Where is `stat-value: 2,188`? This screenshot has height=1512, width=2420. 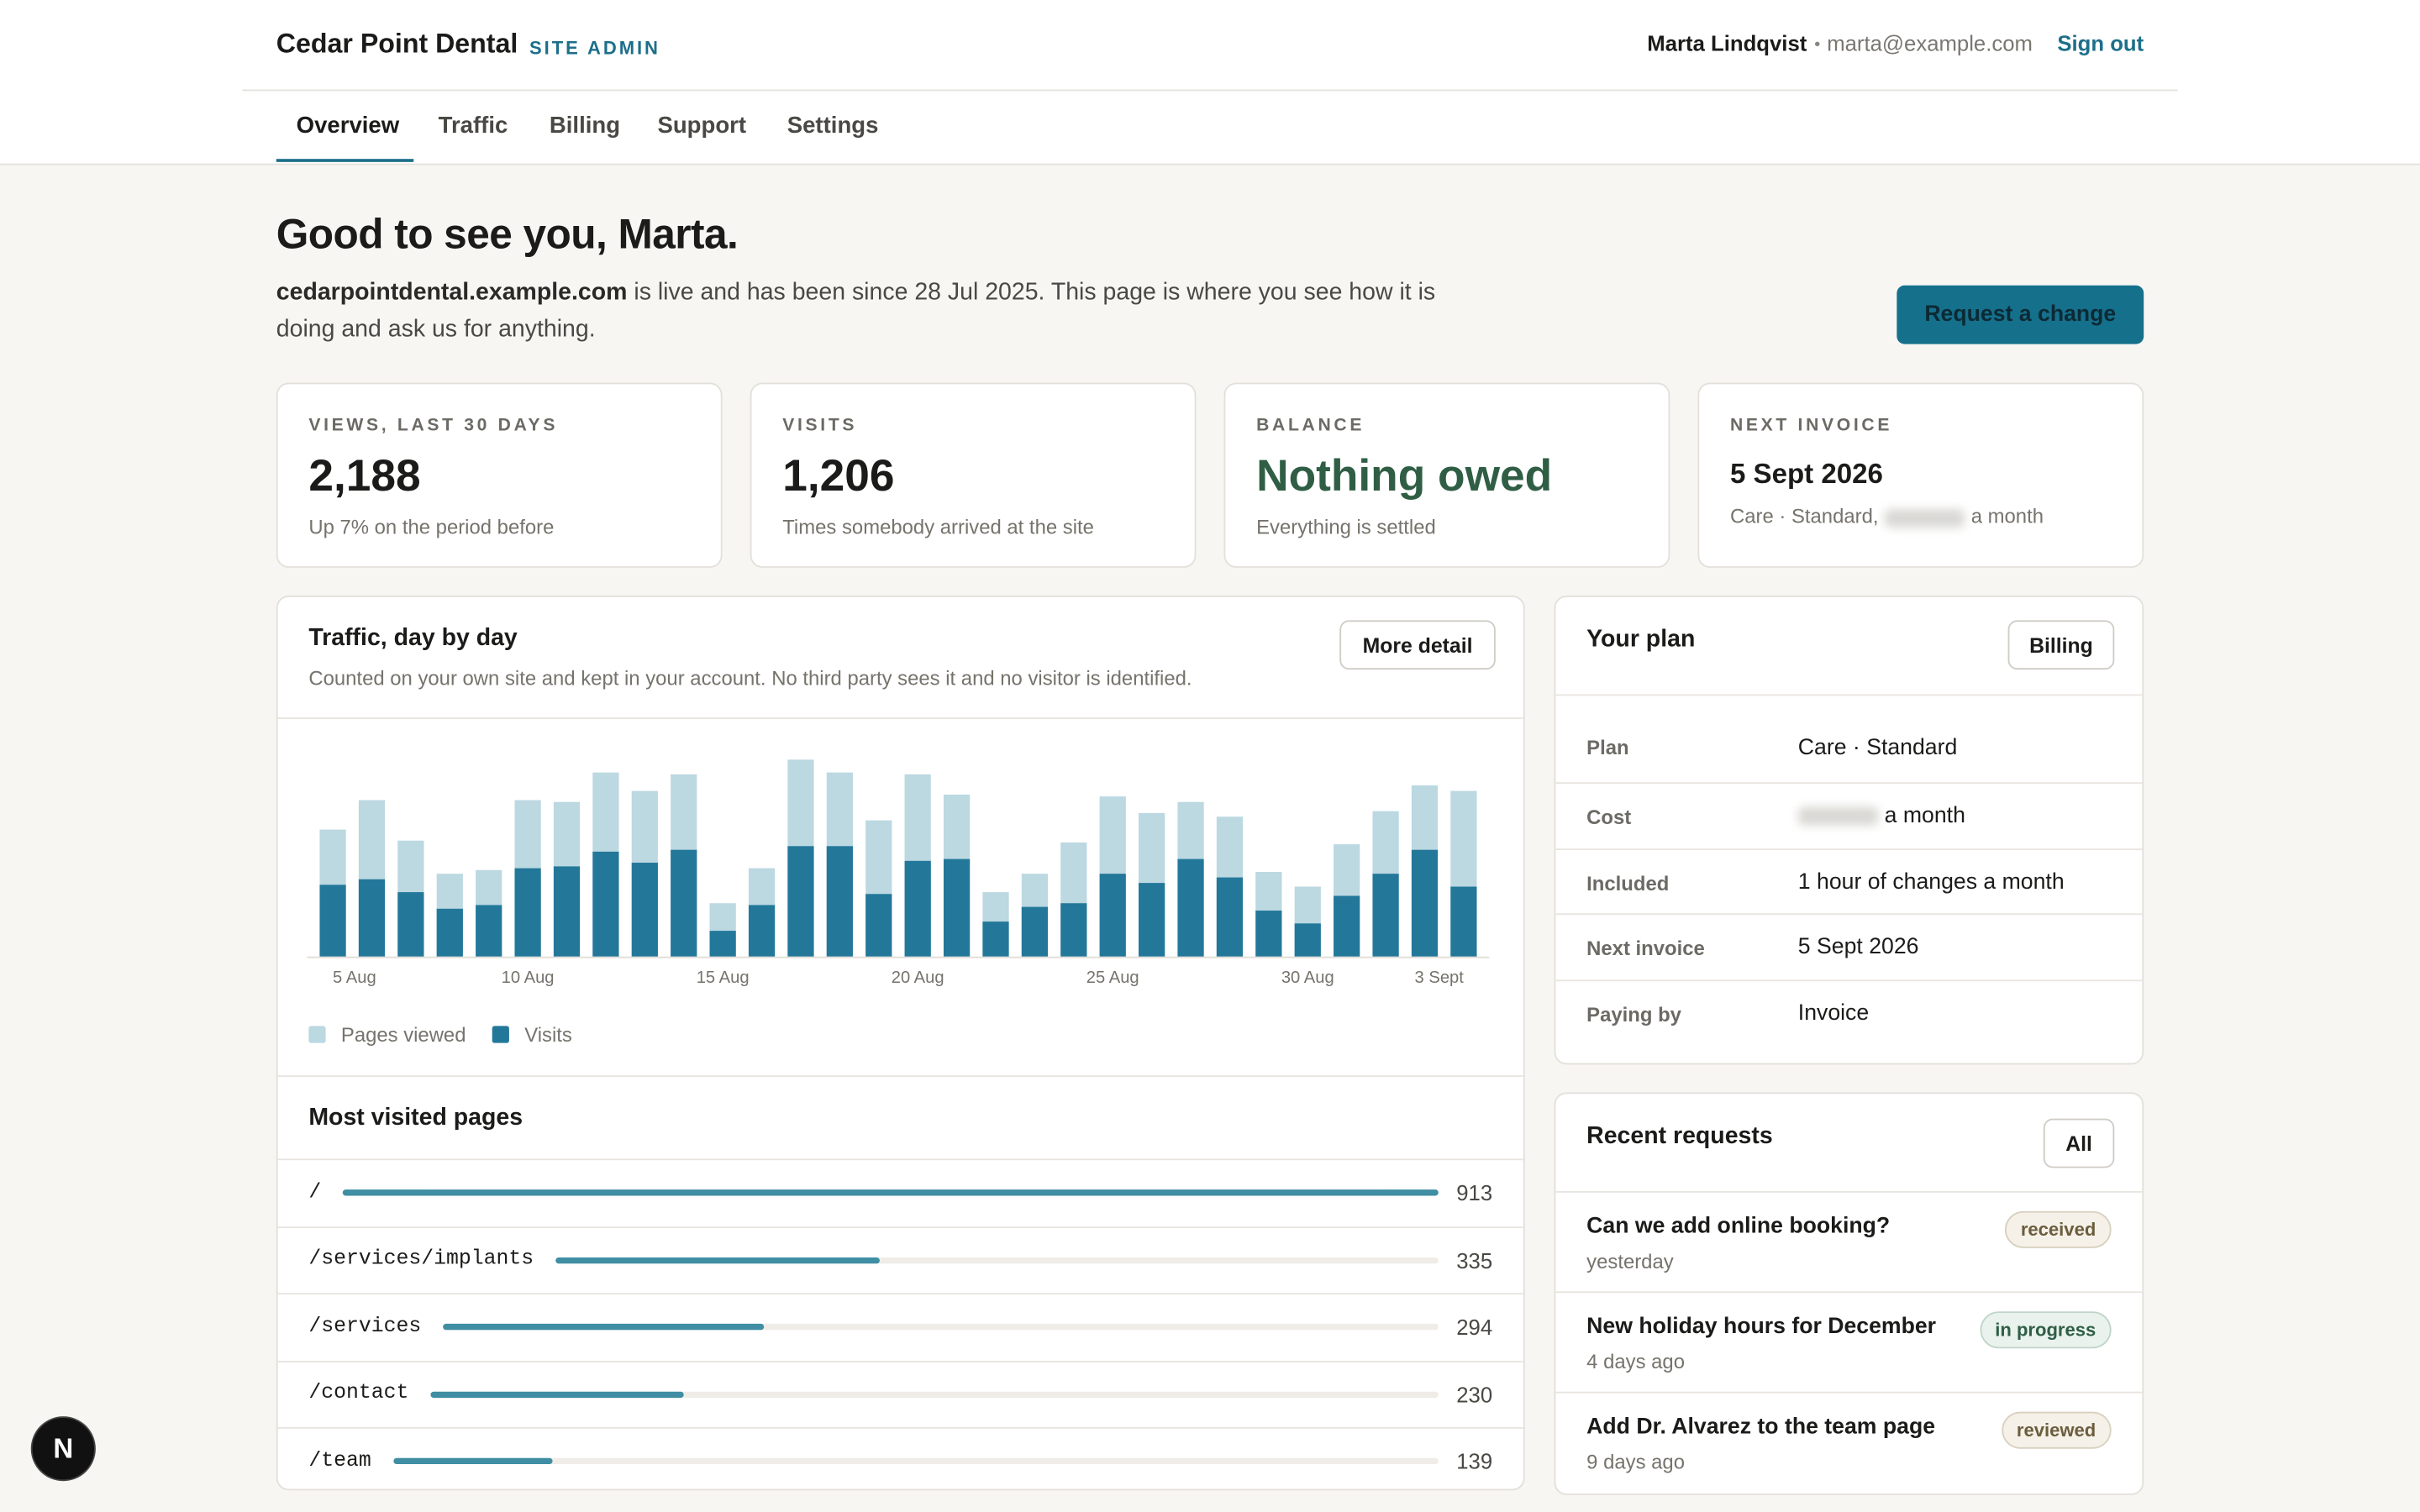
stat-value: 2,188 is located at coordinates (364, 476).